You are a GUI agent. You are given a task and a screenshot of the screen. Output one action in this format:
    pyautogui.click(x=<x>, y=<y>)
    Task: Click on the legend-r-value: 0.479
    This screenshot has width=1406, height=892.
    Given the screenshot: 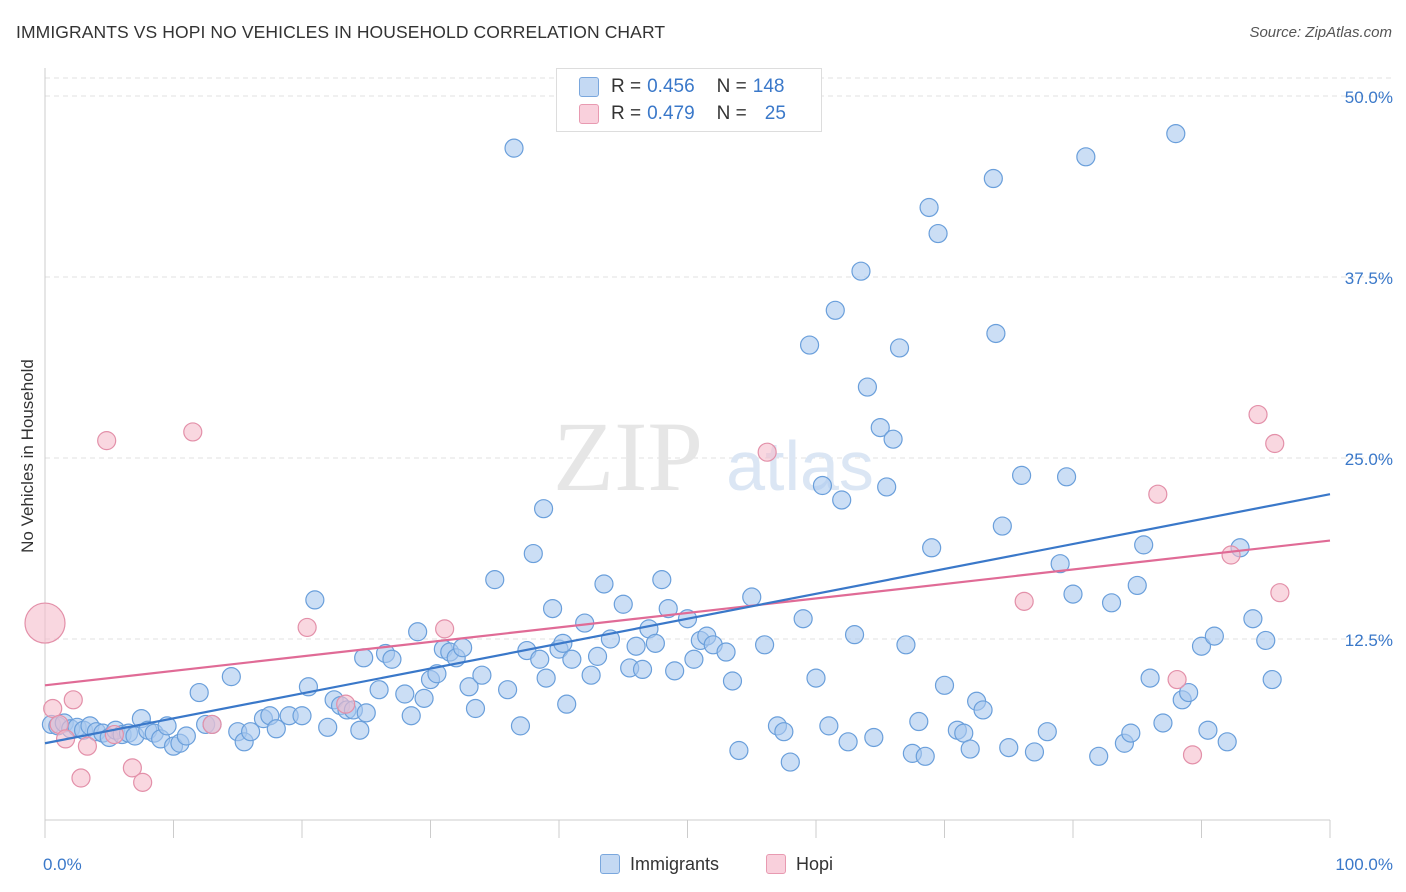 What is the action you would take?
    pyautogui.click(x=671, y=113)
    